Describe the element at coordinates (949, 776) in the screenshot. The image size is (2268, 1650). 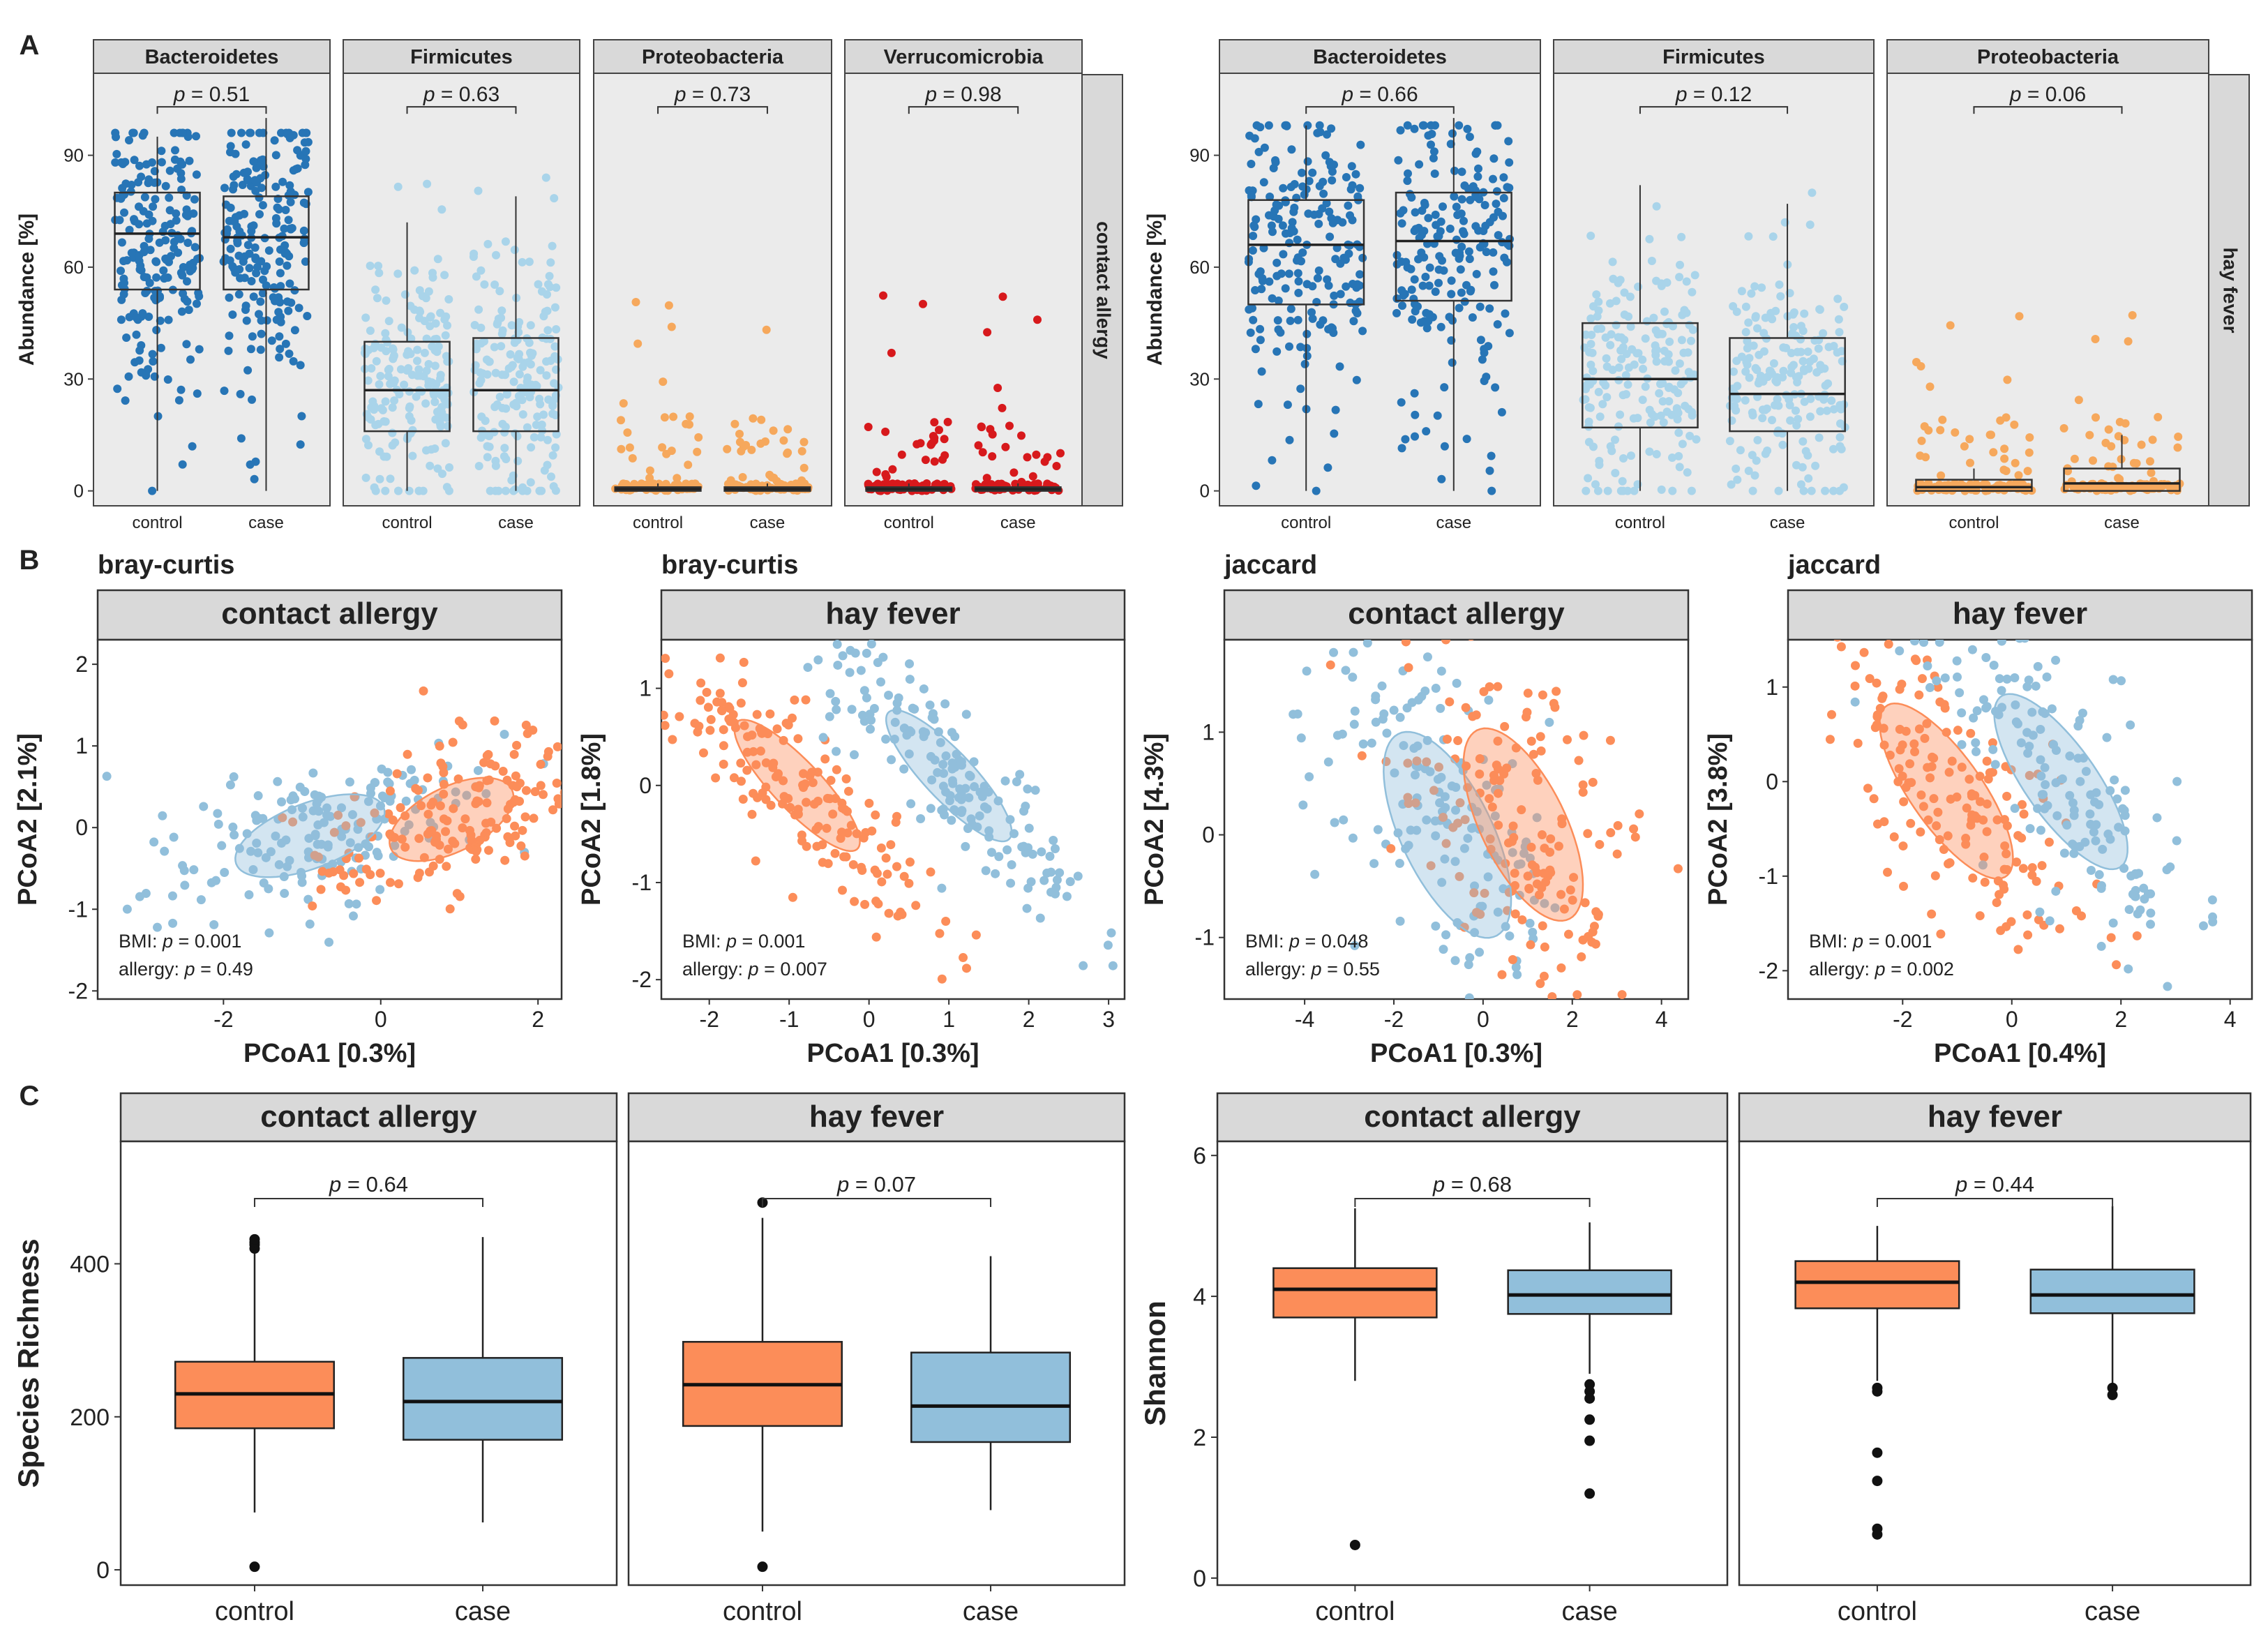
I see `confidence-ellipse` at that location.